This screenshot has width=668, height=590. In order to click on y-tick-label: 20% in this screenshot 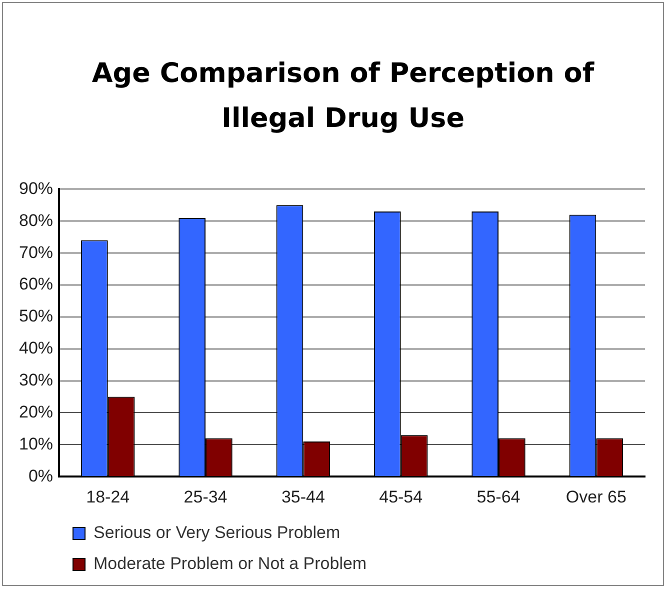, I will do `click(36, 412)`.